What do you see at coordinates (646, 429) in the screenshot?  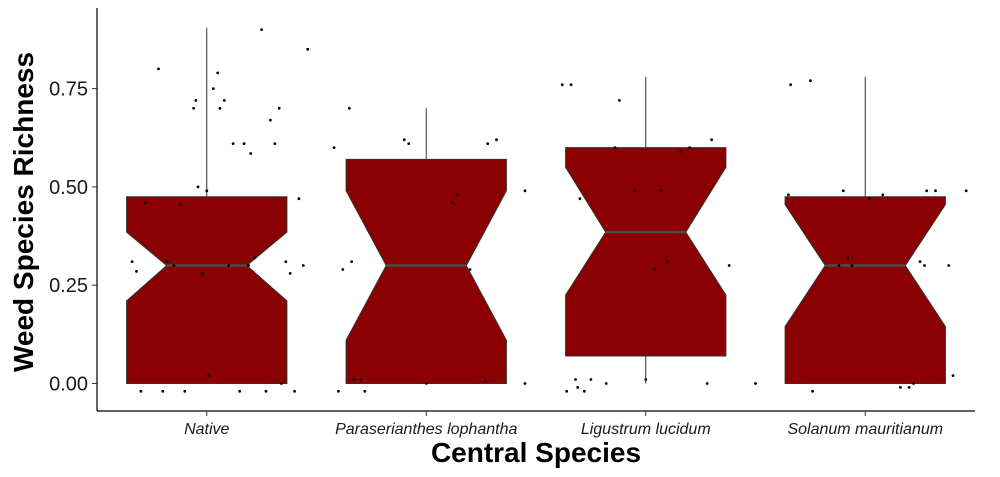 I see `x-tick-label: Ligustrum lucidum` at bounding box center [646, 429].